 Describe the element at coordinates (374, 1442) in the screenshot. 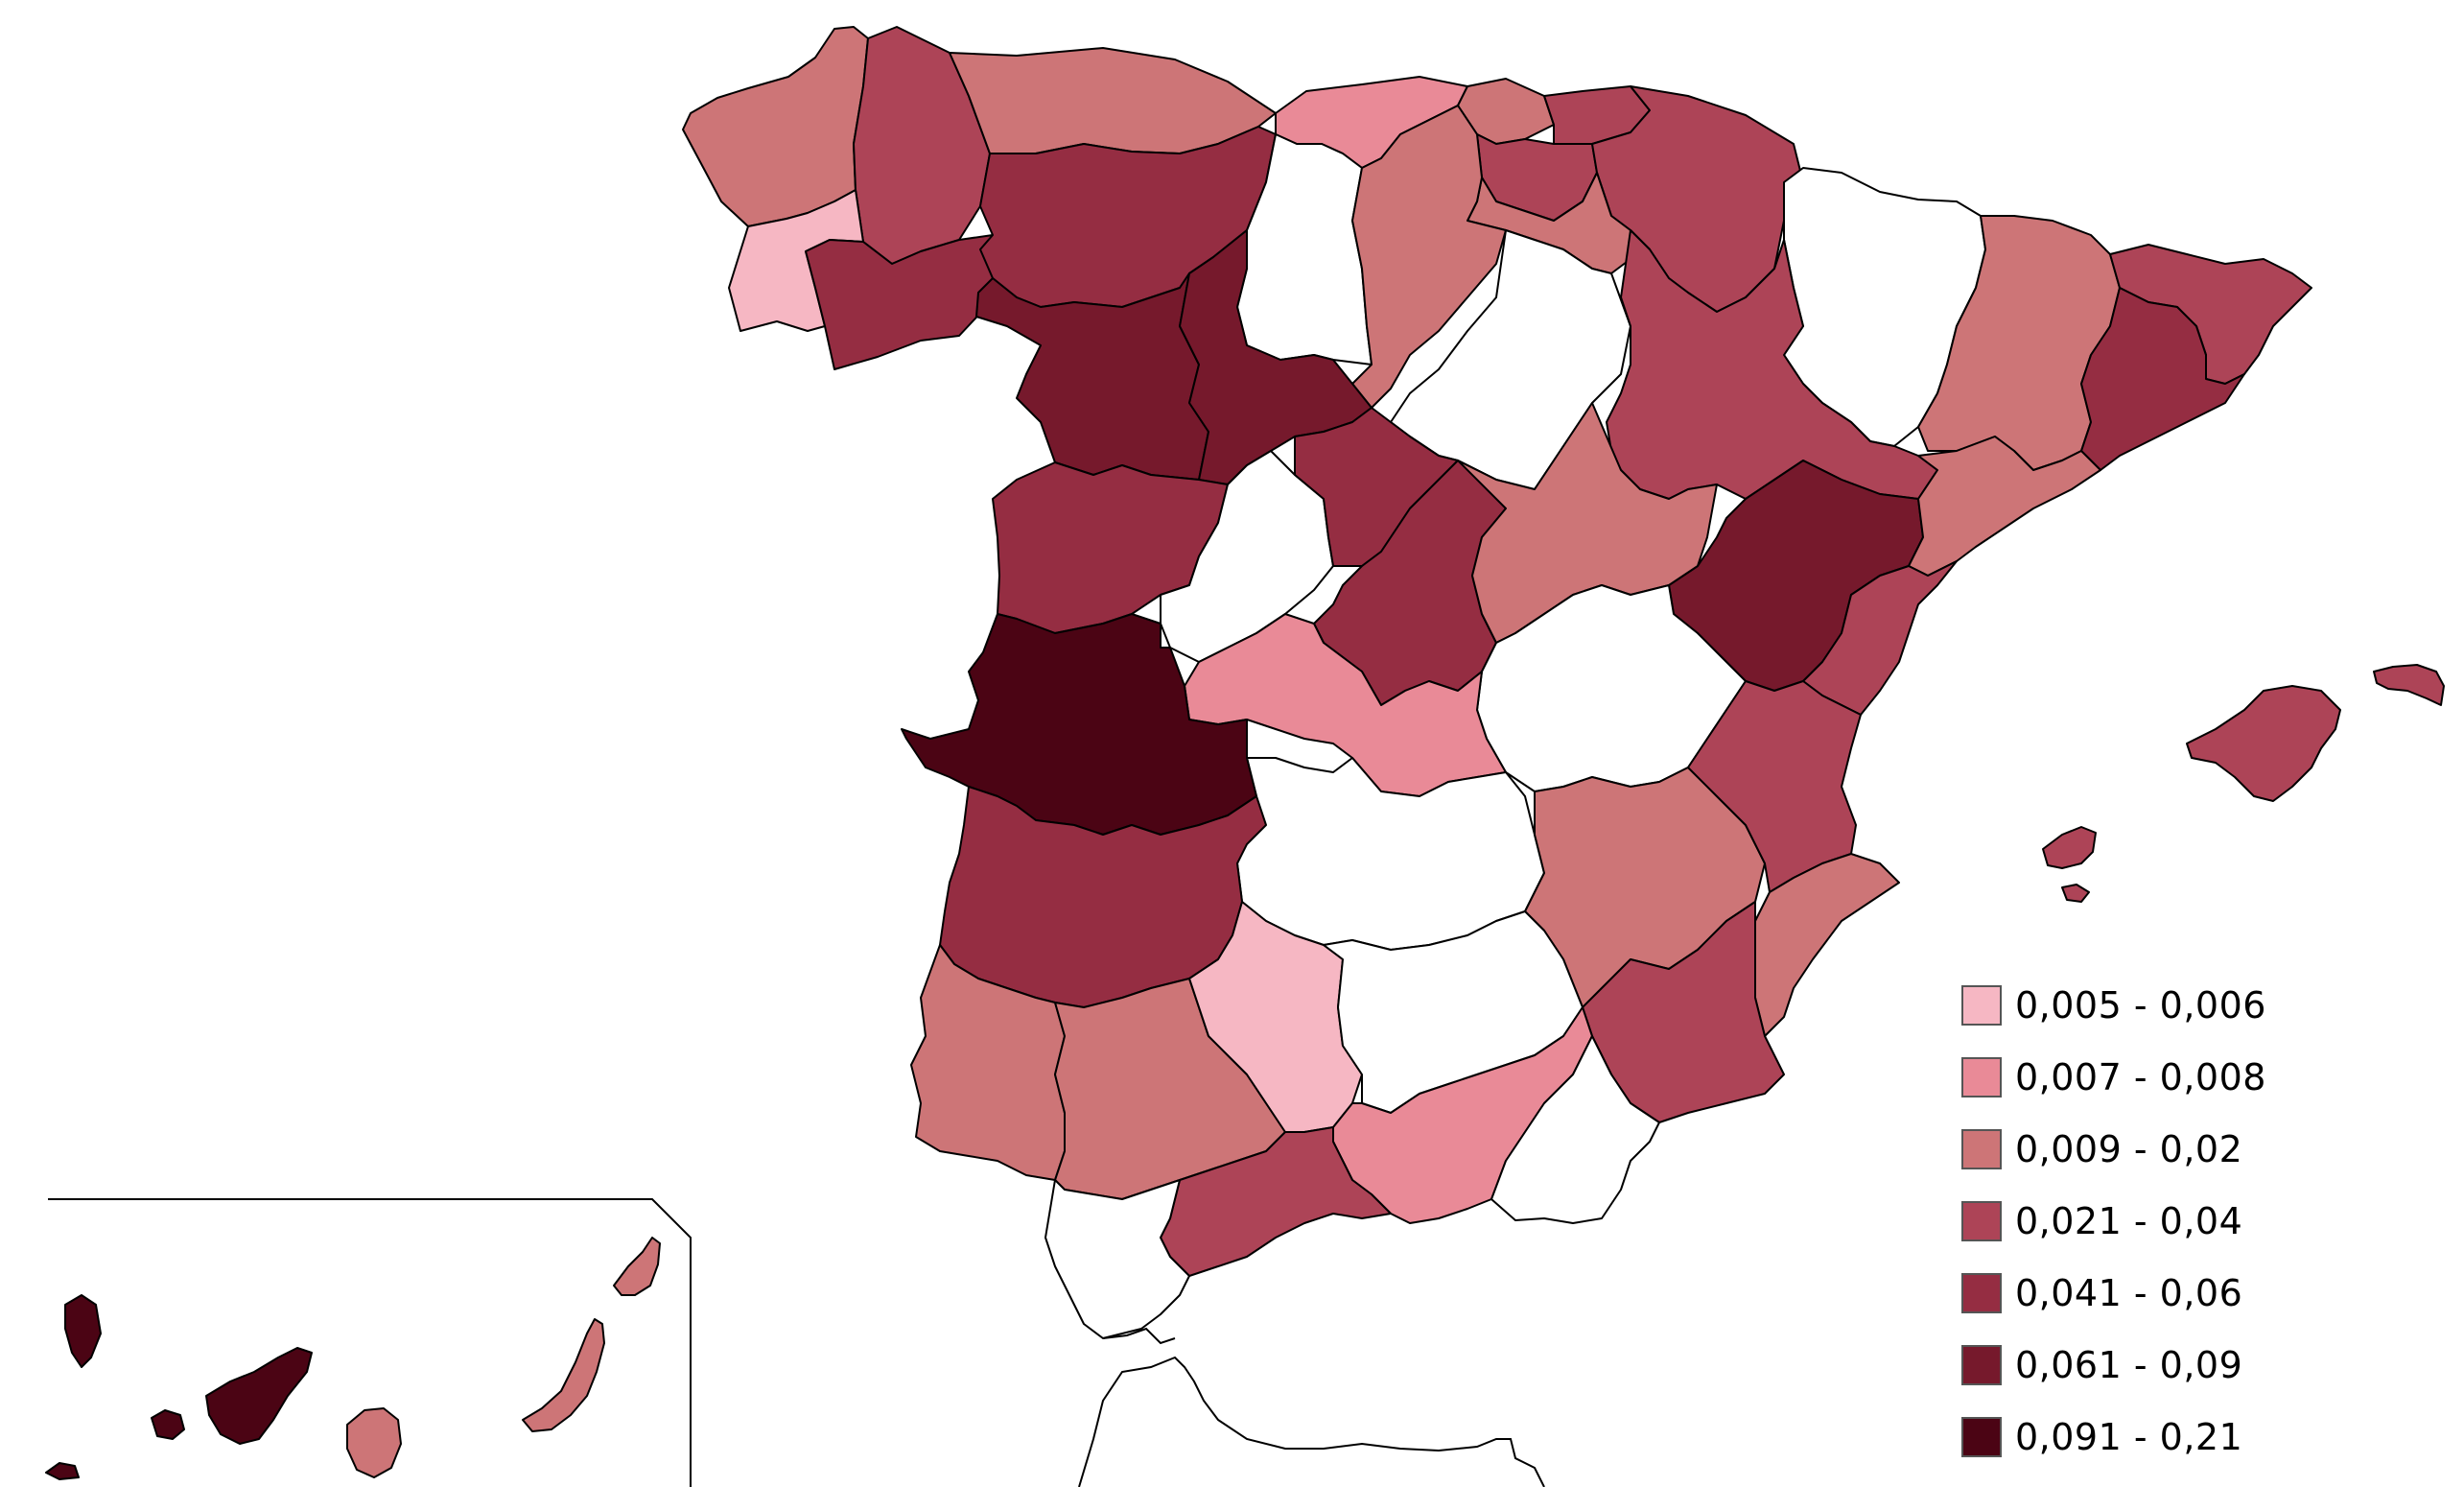

I see `island-gran-canaria` at that location.